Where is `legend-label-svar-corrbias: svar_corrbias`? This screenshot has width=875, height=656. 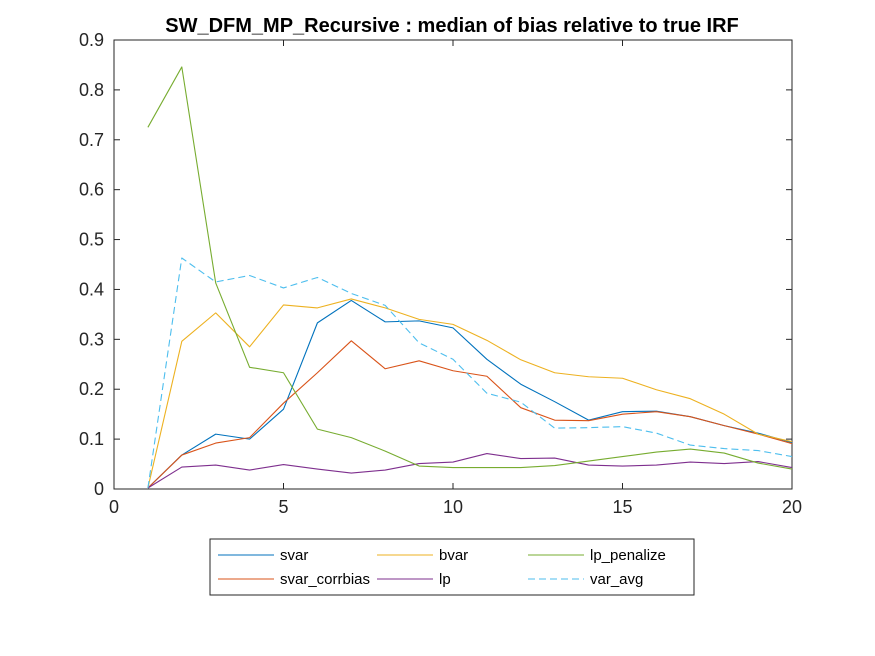
legend-label-svar-corrbias: svar_corrbias is located at coordinates (325, 579).